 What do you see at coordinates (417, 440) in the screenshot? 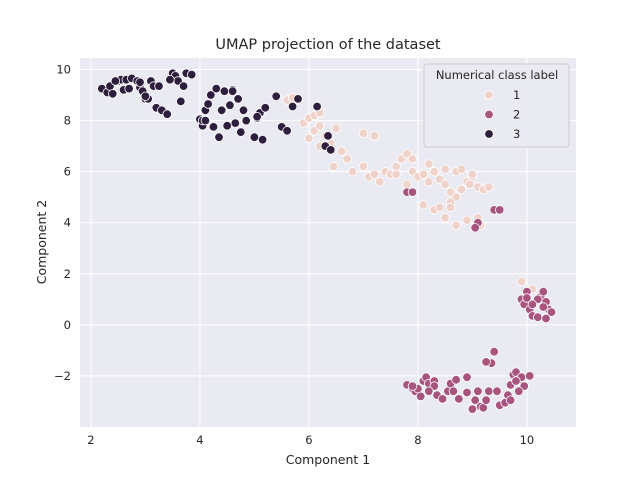
I see `x-tick-label: 8` at bounding box center [417, 440].